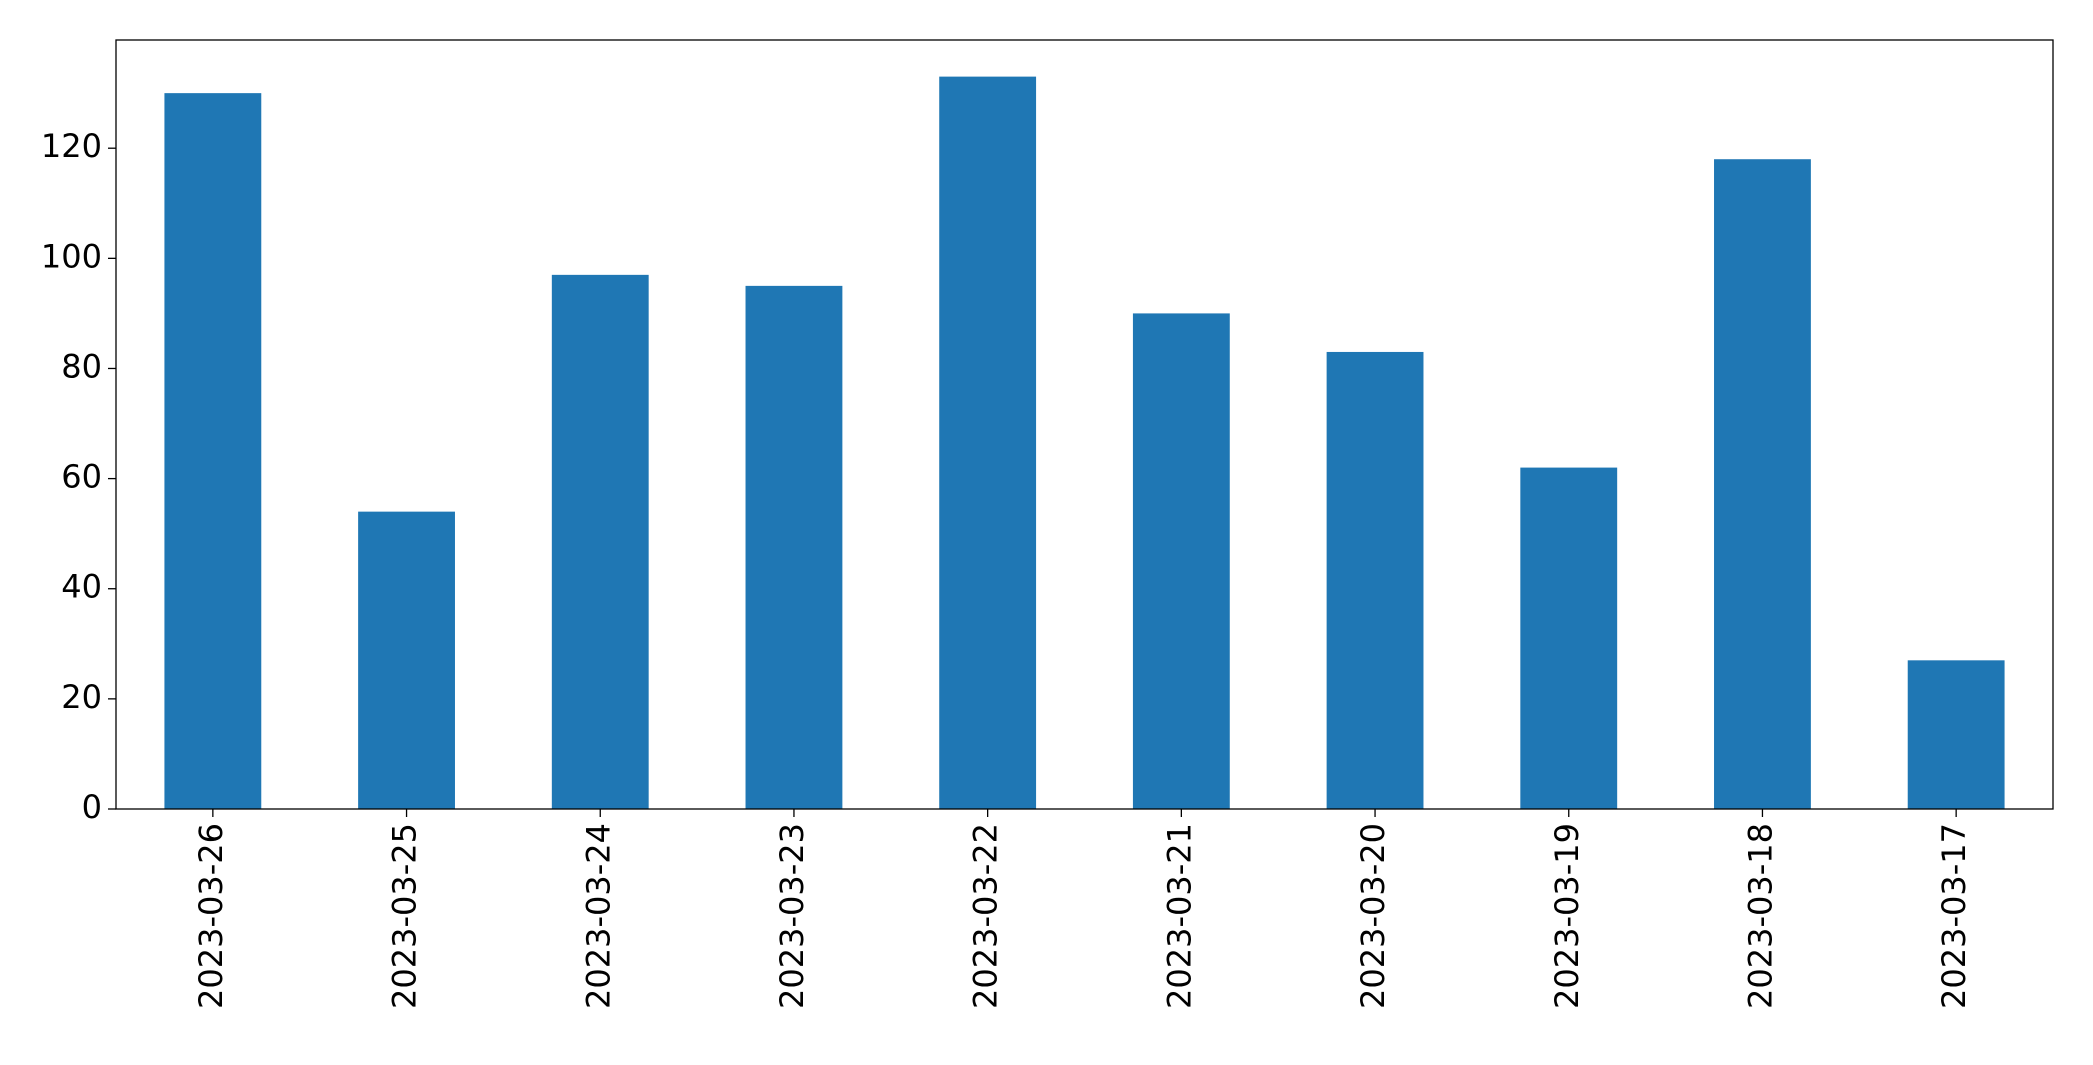  Describe the element at coordinates (81, 366) in the screenshot. I see `y-tick-label: 80` at that location.